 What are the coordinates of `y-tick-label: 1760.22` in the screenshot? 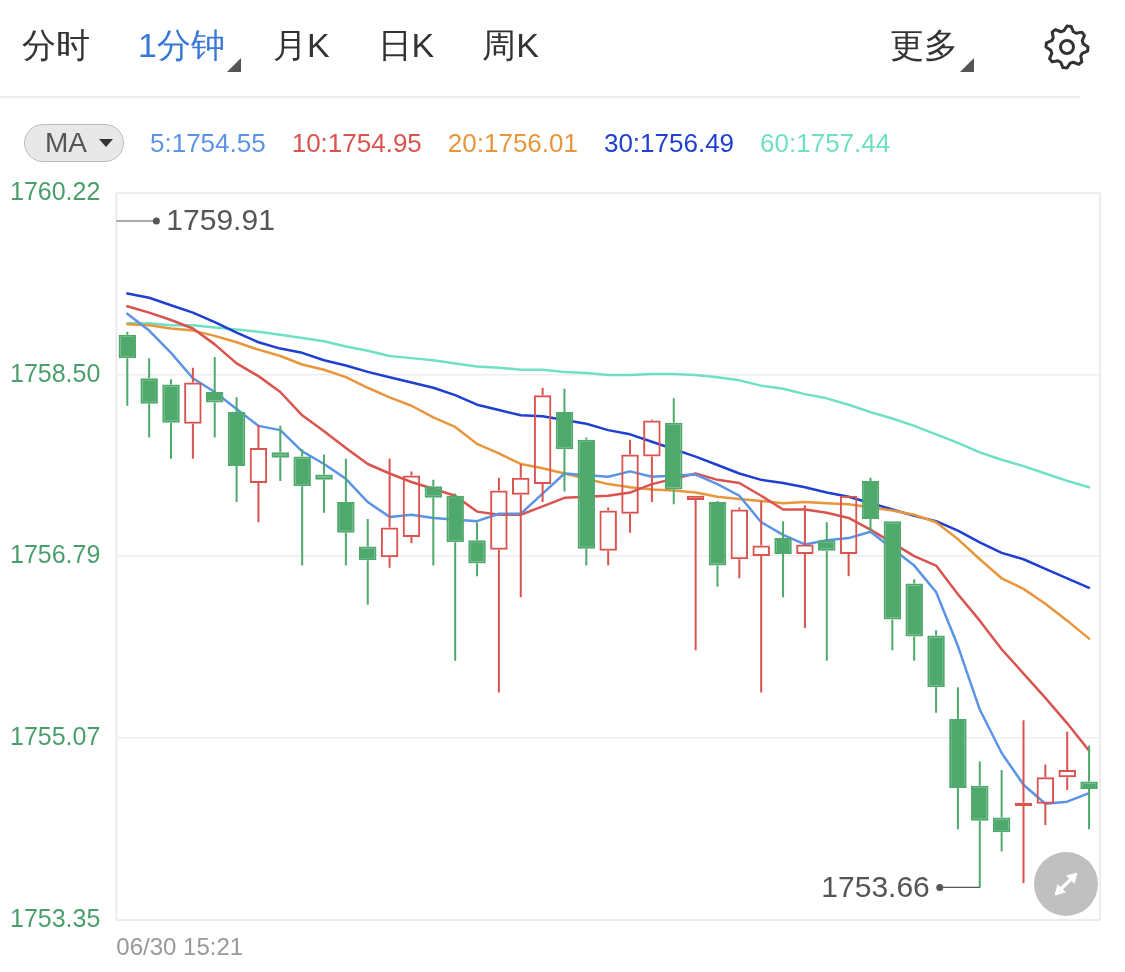 It's located at (55, 190).